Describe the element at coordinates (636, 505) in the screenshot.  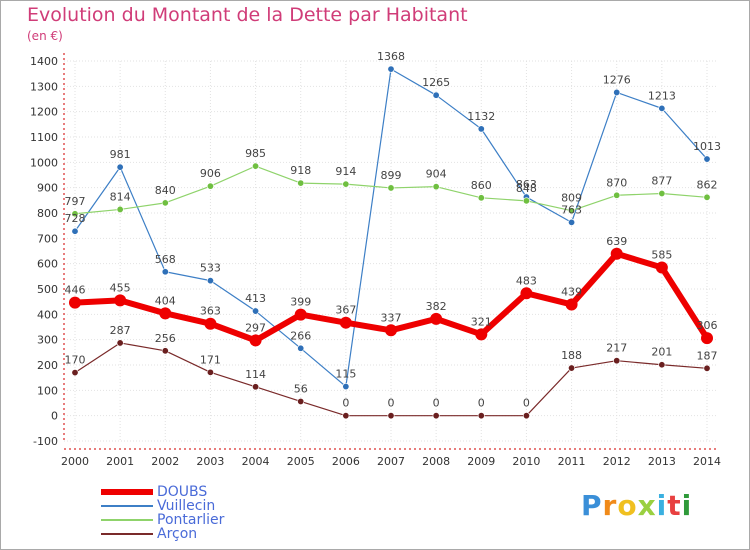
I see `proxiti-logo: Proxiti` at that location.